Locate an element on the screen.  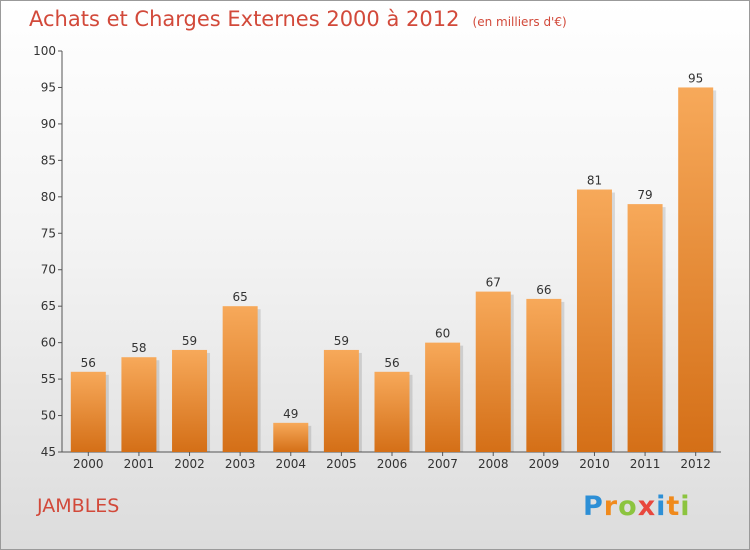
y-tick-label: 65 is located at coordinates (48, 306).